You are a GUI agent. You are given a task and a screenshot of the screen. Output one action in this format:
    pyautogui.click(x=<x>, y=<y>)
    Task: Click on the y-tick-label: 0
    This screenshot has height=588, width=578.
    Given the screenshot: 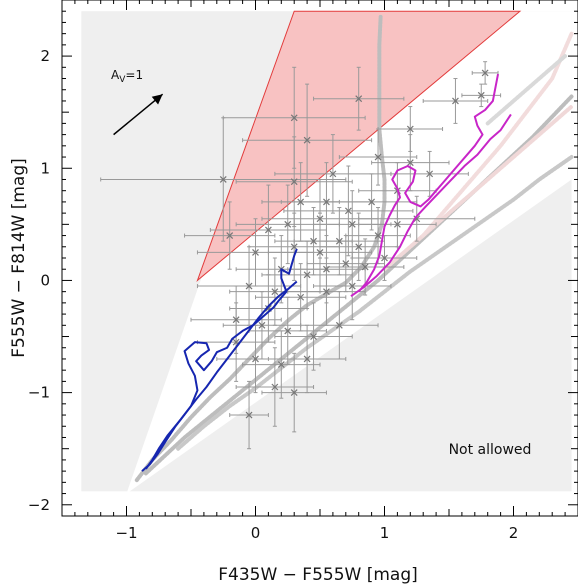 What is the action you would take?
    pyautogui.click(x=45, y=280)
    